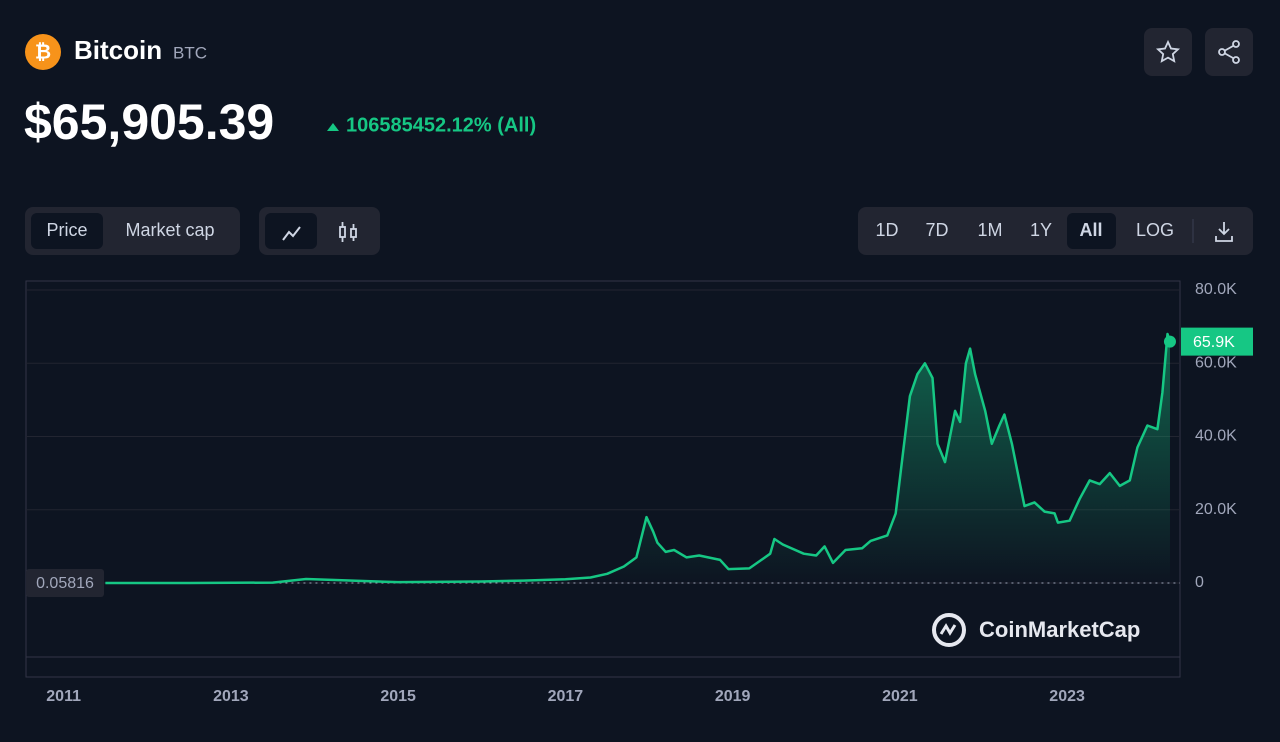  What do you see at coordinates (1067, 696) in the screenshot?
I see `x-tick-label: 2023` at bounding box center [1067, 696].